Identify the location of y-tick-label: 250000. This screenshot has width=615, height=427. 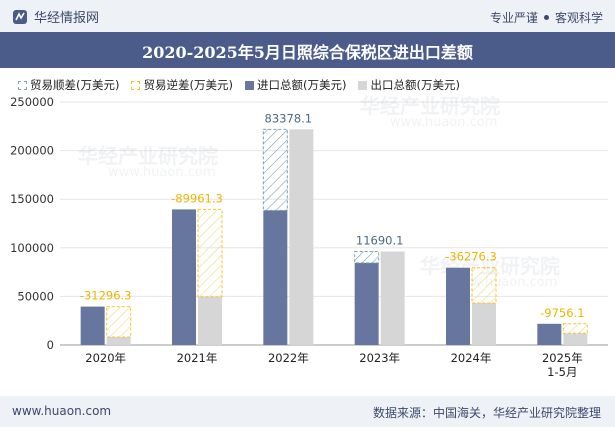
(32, 102).